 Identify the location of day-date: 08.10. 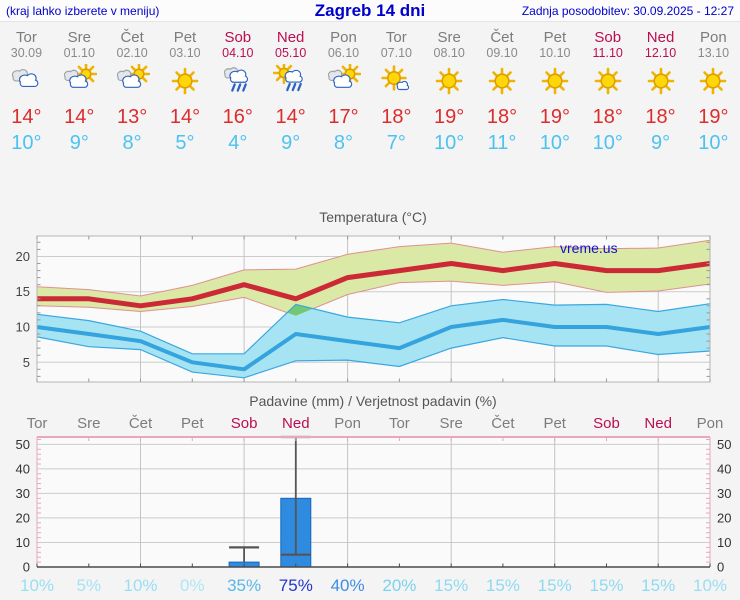
(449, 53).